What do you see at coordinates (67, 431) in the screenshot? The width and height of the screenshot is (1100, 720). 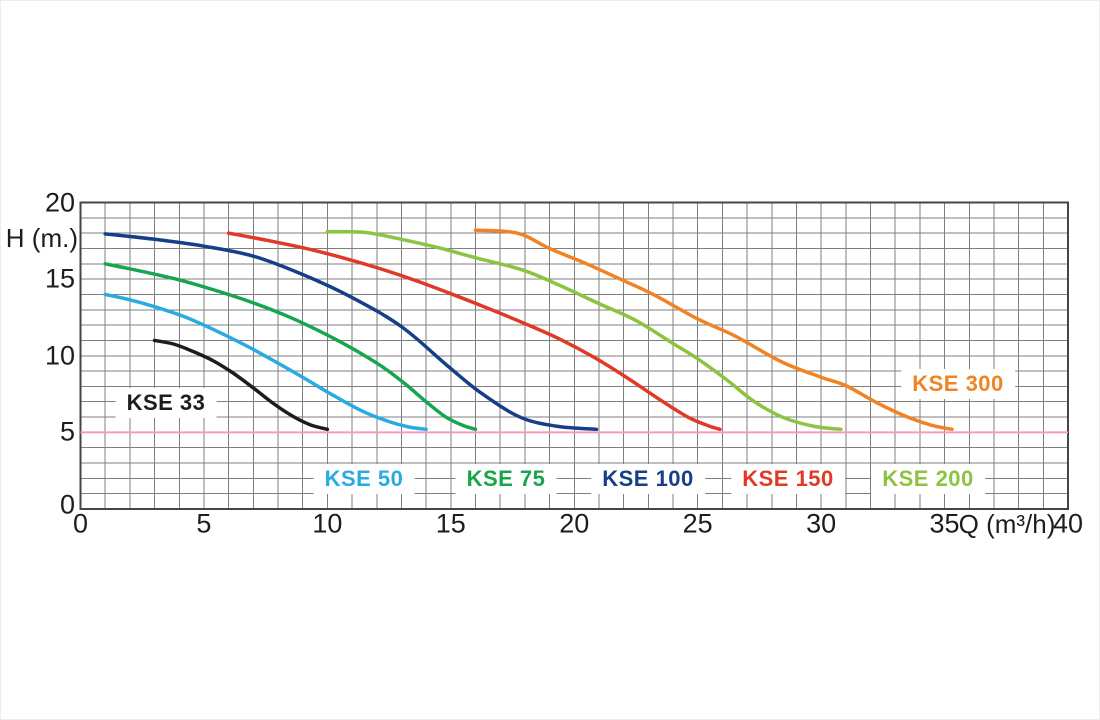 I see `y-tick-label-5: 5` at bounding box center [67, 431].